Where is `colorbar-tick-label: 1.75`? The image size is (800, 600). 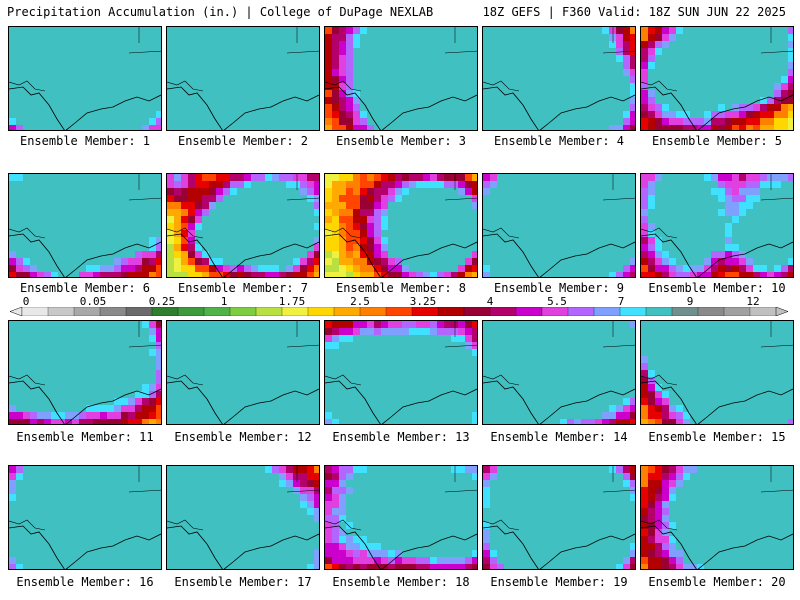 colorbar-tick-label: 1.75 is located at coordinates (292, 301).